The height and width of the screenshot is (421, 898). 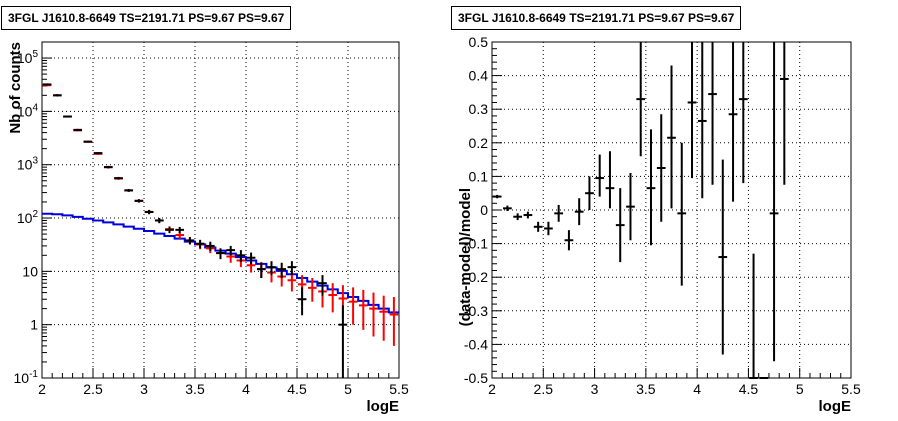 What do you see at coordinates (476, 378) in the screenshot?
I see `right-y-tick-label: -0.5` at bounding box center [476, 378].